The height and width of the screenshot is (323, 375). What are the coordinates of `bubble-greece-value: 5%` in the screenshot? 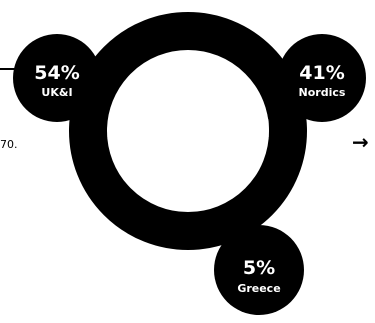 It's located at (259, 268).